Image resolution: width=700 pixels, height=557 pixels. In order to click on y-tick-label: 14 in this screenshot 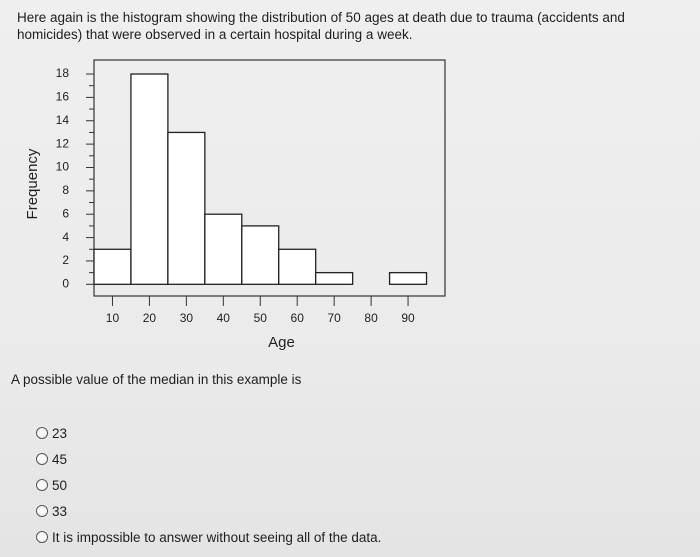, I will do `click(63, 120)`.